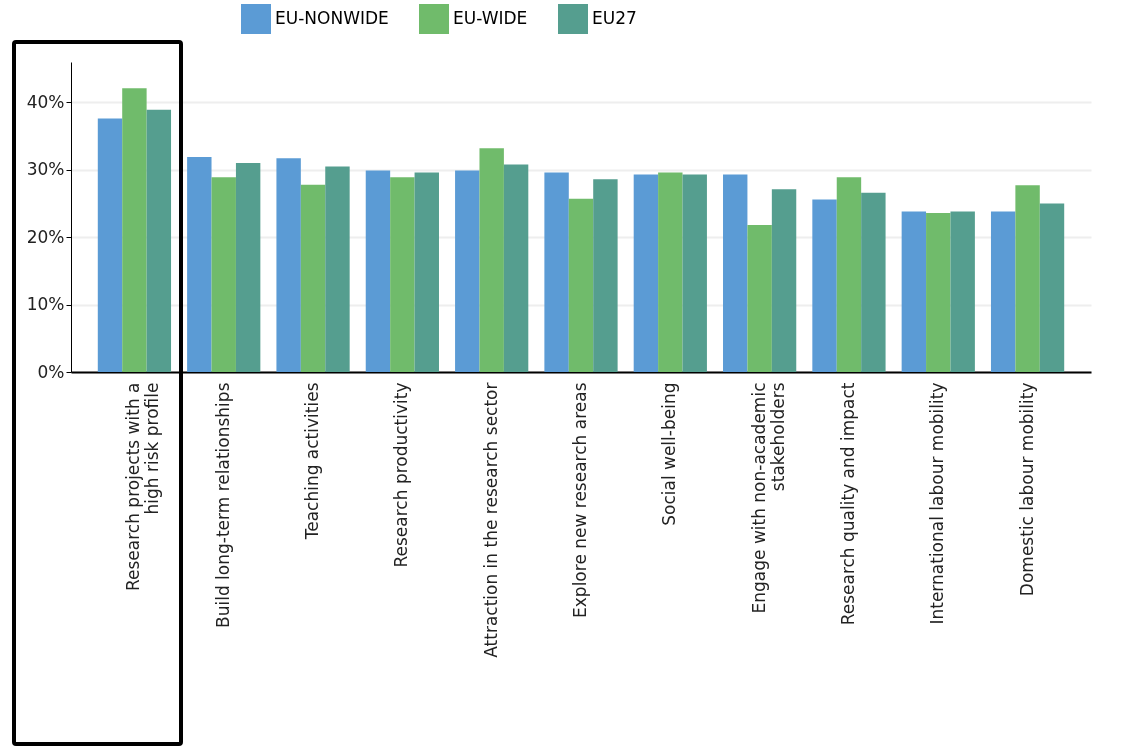 The height and width of the screenshot is (754, 1128). I want to click on x-tick-label: International labour mobility, so click(937, 503).